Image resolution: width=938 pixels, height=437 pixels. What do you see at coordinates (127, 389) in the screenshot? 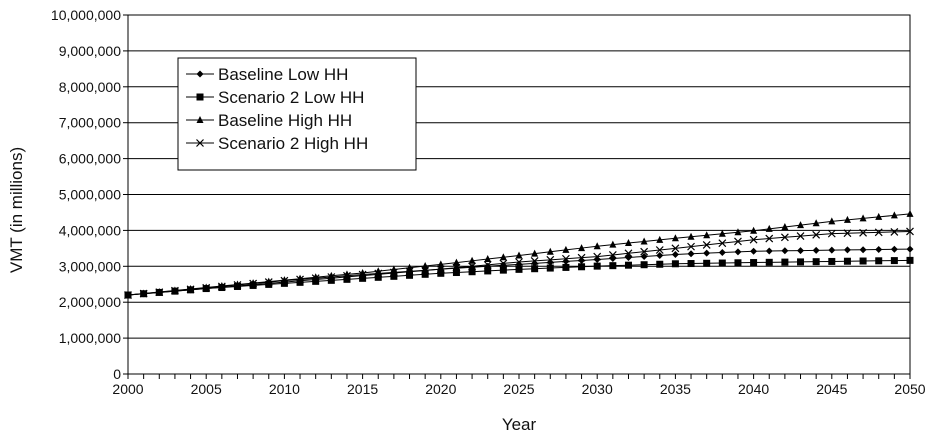
I see `x-tick-label: 2000` at bounding box center [127, 389].